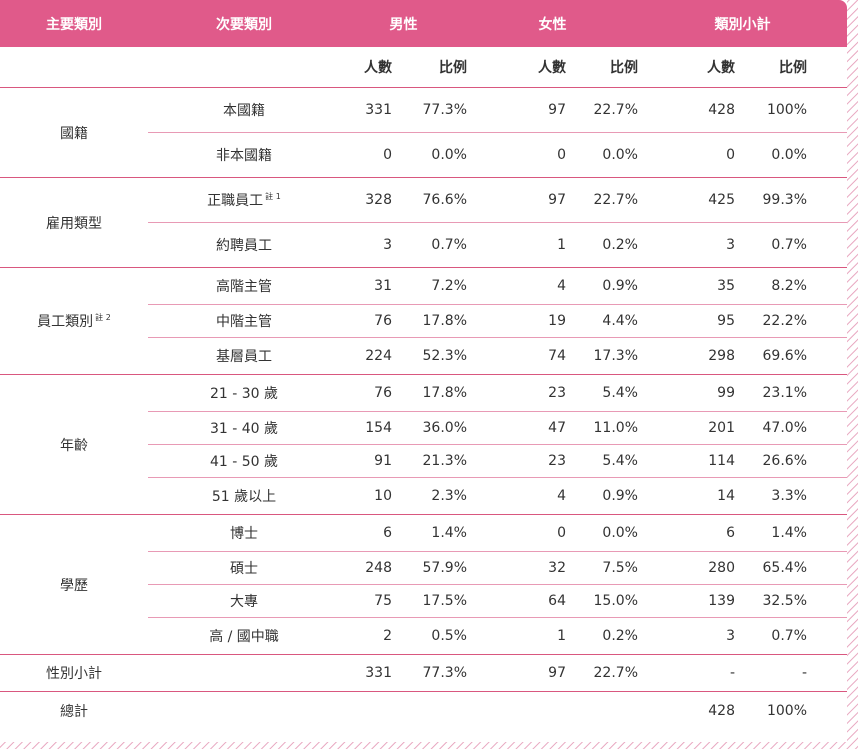 This screenshot has width=858, height=749. What do you see at coordinates (74, 445) in the screenshot?
I see `main-category-label: 年齡` at bounding box center [74, 445].